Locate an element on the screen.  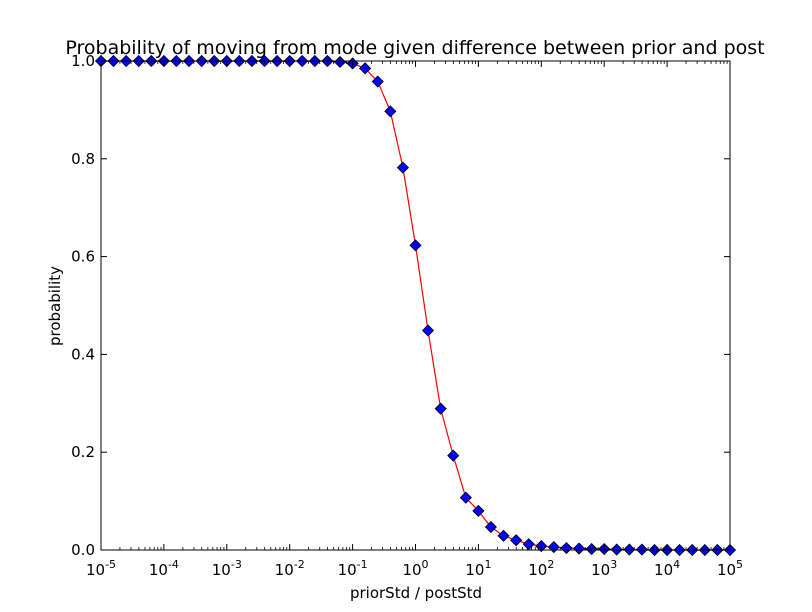
x-tick-label: 10⁰ is located at coordinates (415, 568).